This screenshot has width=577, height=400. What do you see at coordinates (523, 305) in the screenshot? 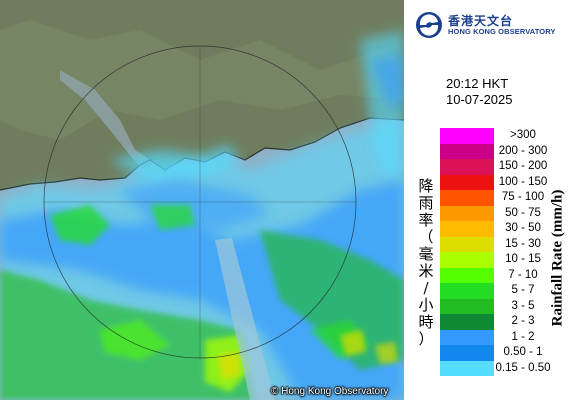
I see `legend-label: 3 - 5` at bounding box center [523, 305].